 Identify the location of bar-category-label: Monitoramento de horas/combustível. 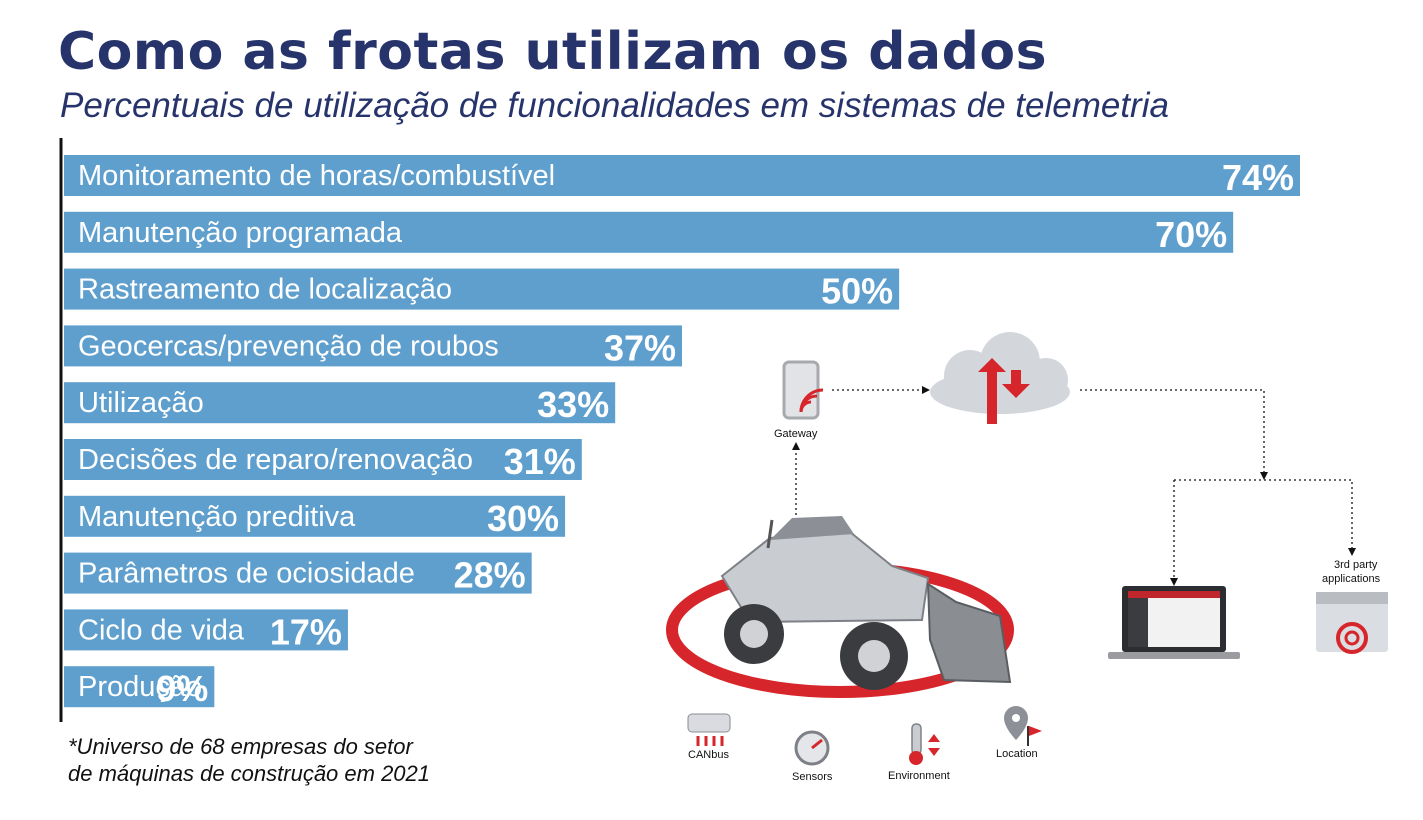
(316, 176).